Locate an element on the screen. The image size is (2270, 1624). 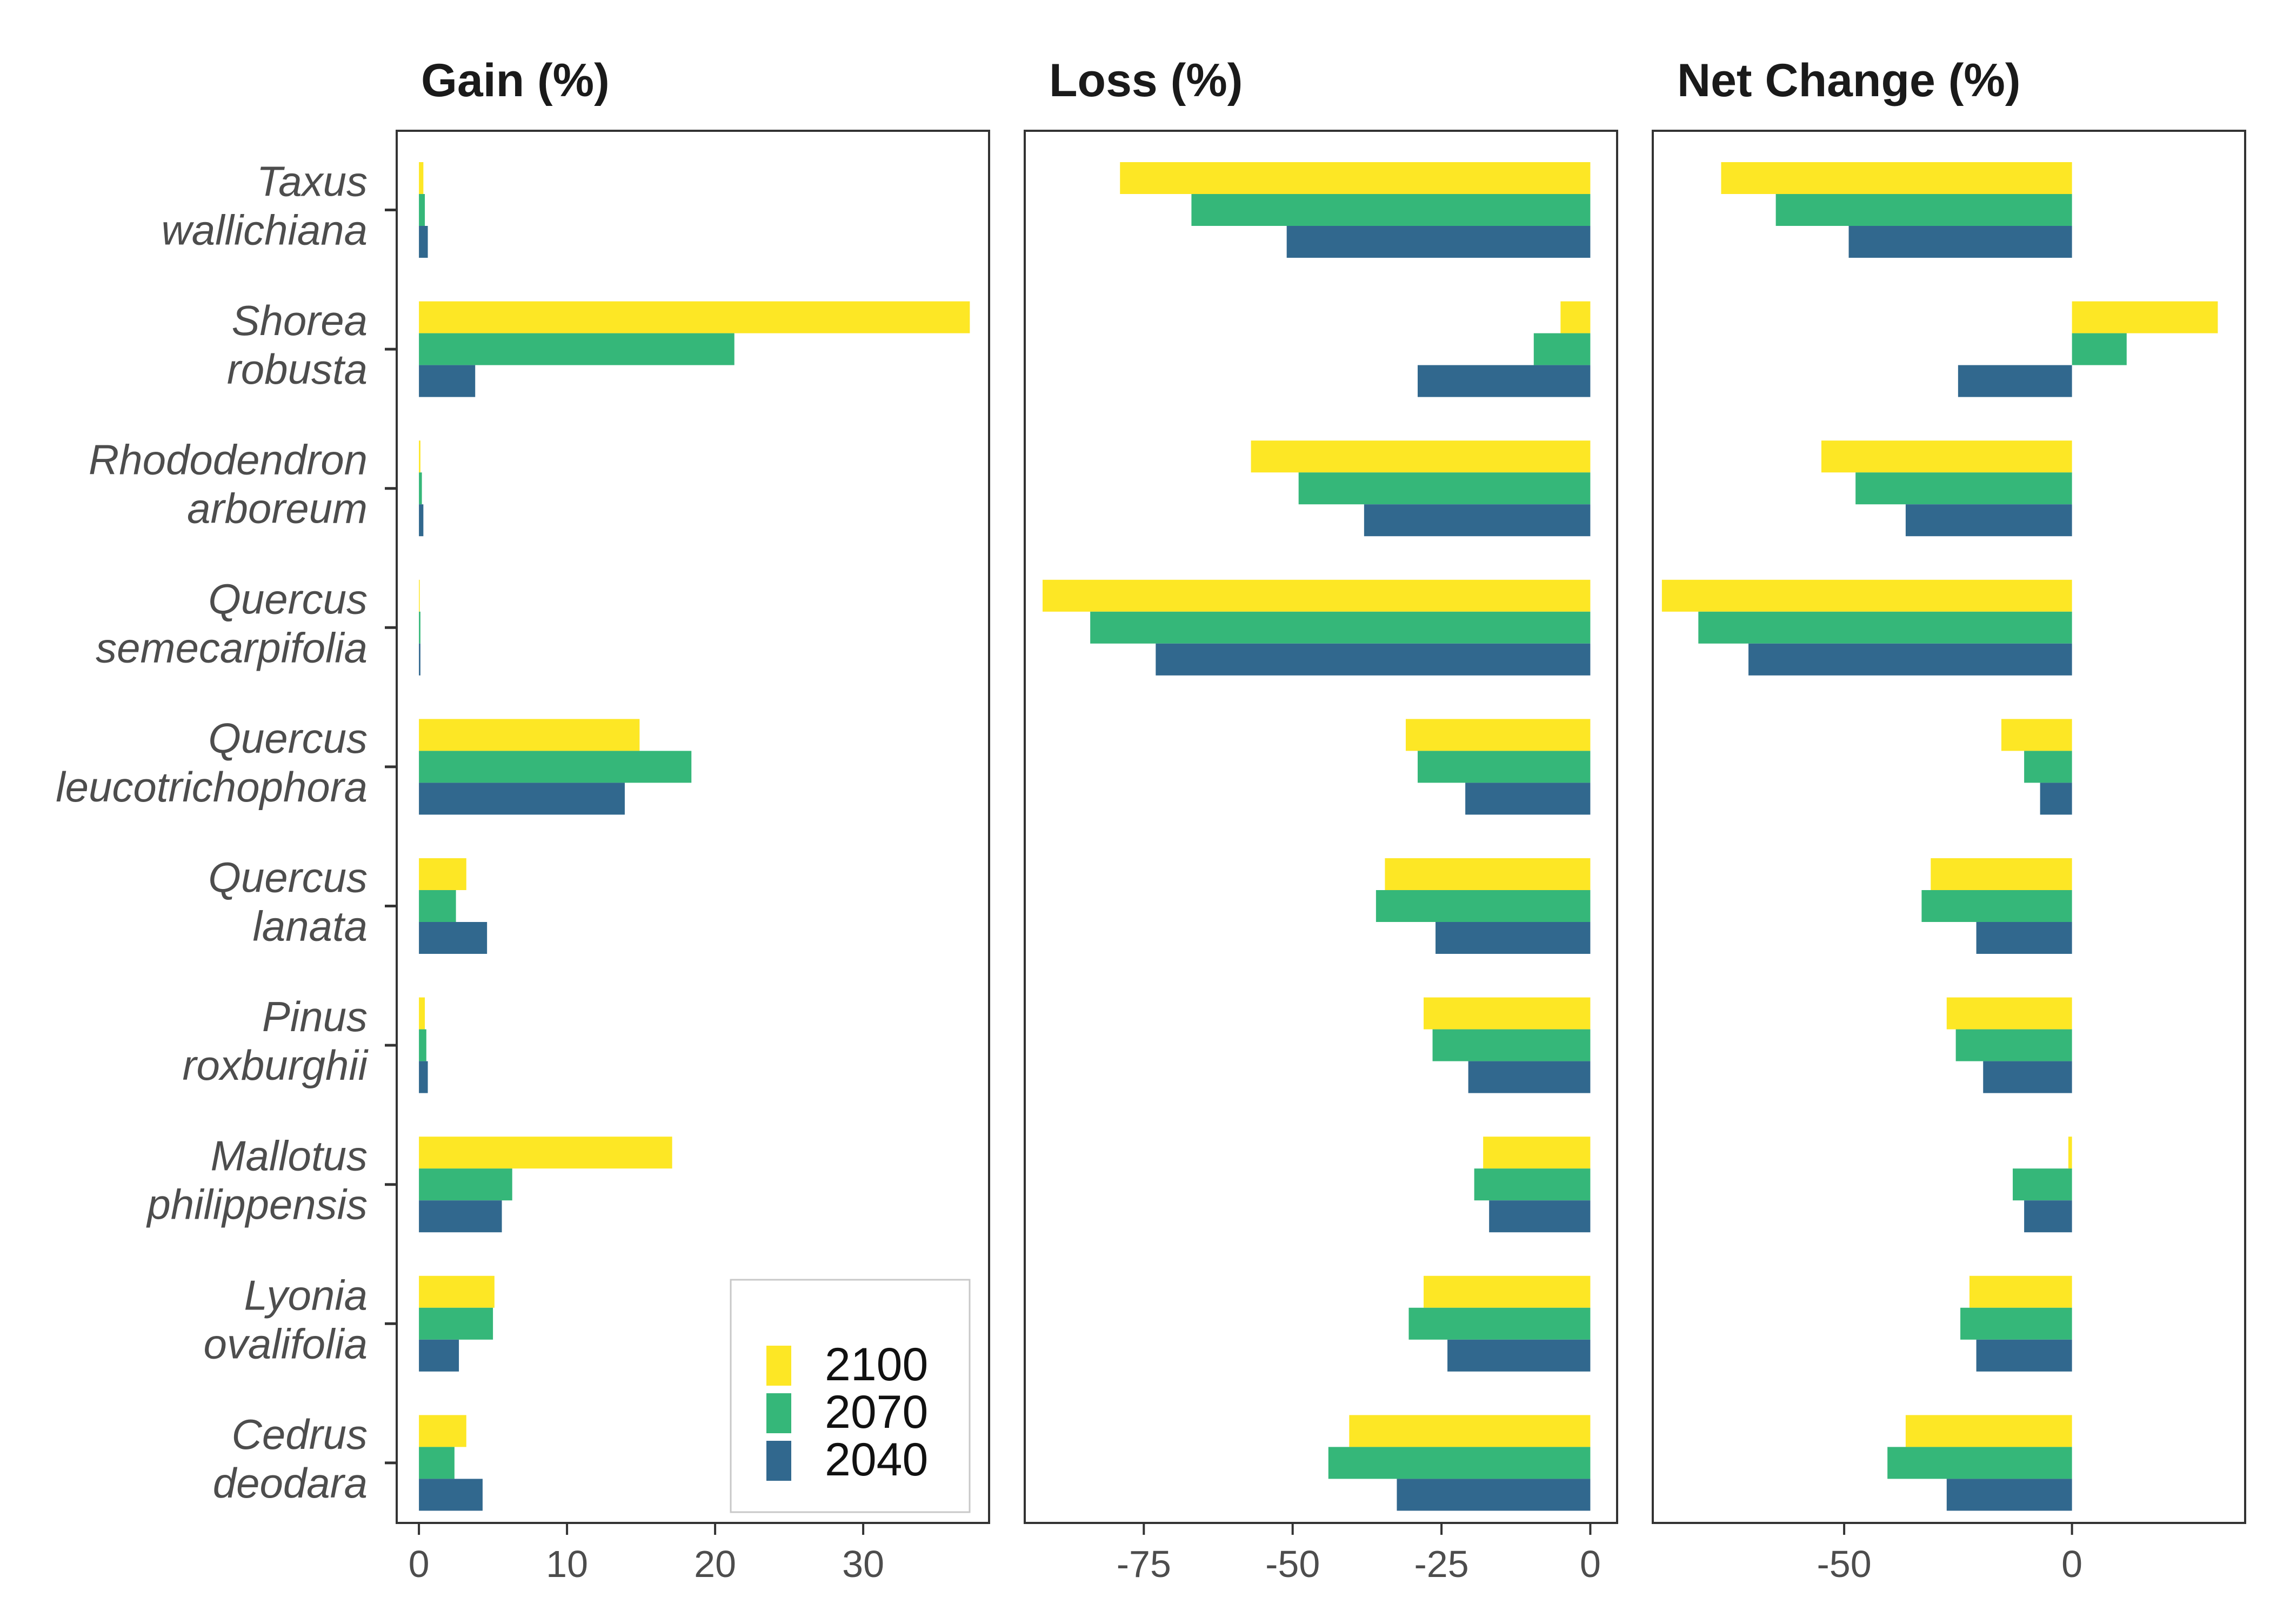
x-tick-label-1-2: 10 is located at coordinates (567, 1564).